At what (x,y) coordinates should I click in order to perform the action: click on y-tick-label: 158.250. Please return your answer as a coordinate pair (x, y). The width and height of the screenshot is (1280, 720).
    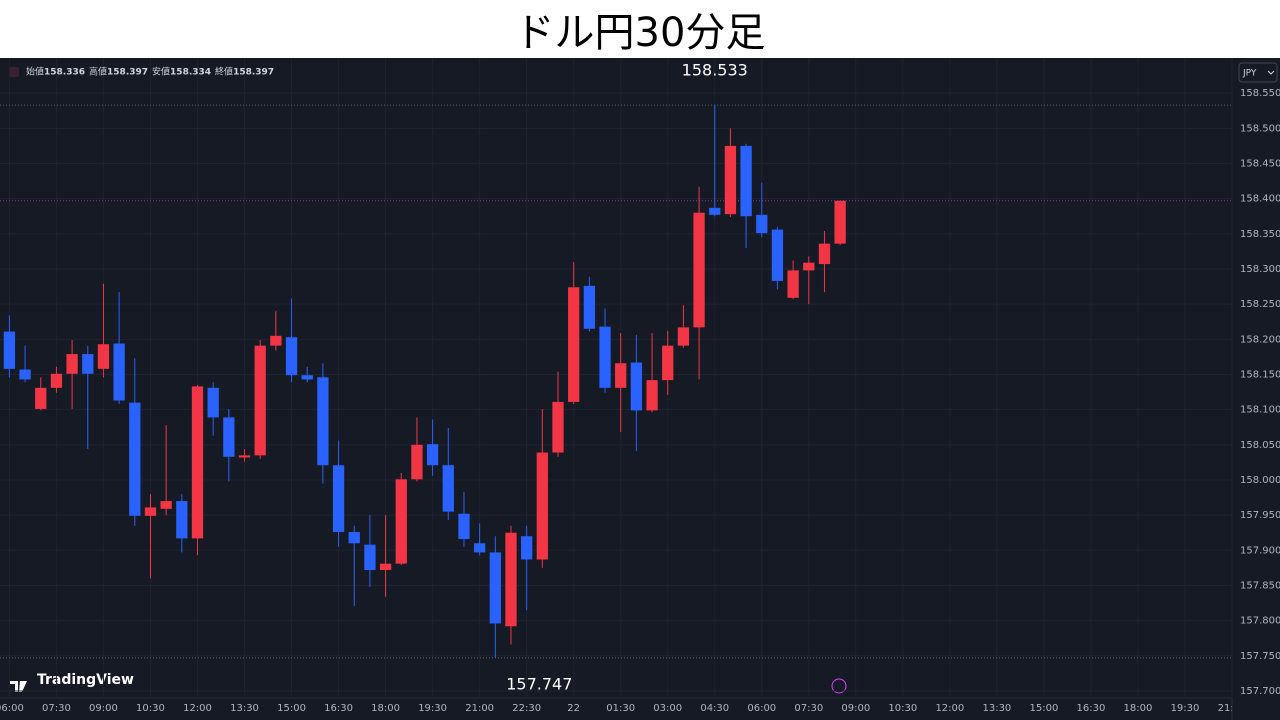
    Looking at the image, I should click on (1260, 304).